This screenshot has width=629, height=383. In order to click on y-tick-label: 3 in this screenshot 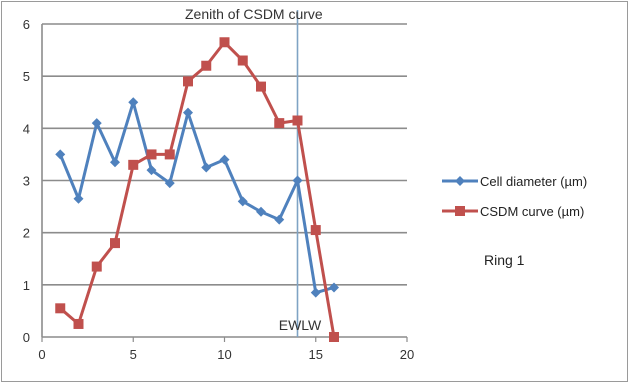, I will do `click(26, 181)`.